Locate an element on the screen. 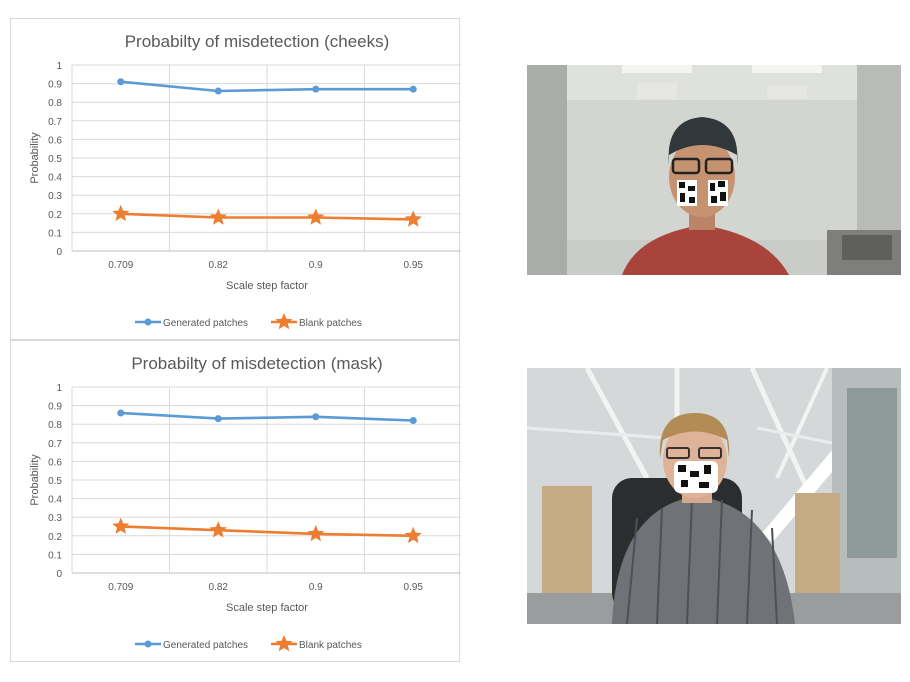 Image resolution: width=910 pixels, height=682 pixels. chart-title: Probabilty of misdetection (mask) is located at coordinates (256, 363).